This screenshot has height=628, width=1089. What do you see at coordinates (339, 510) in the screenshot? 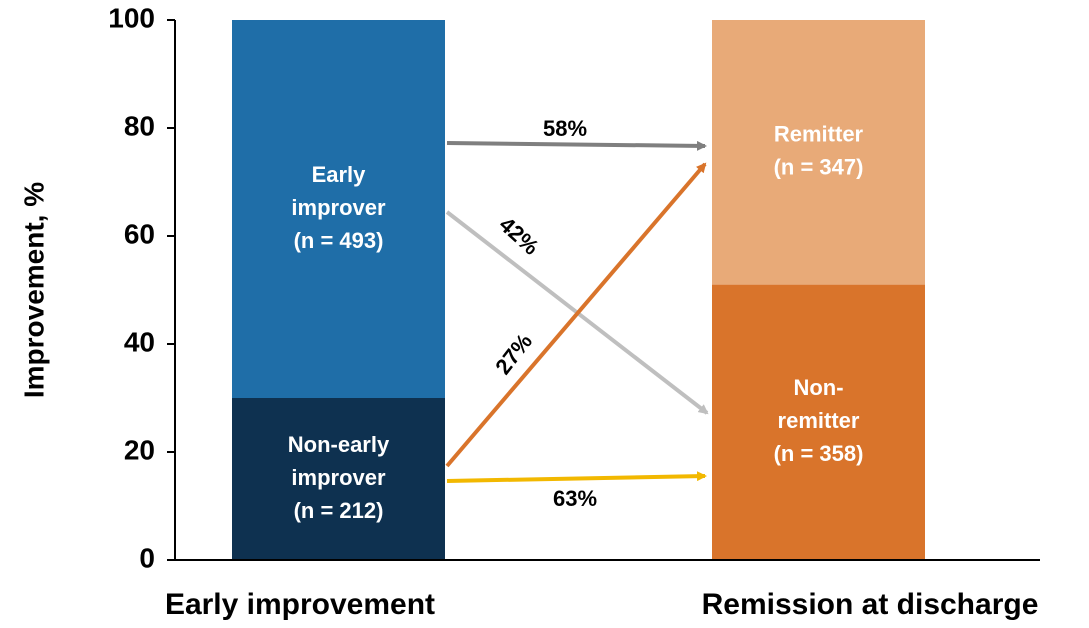
I see `segment-label: (n = 212)` at bounding box center [339, 510].